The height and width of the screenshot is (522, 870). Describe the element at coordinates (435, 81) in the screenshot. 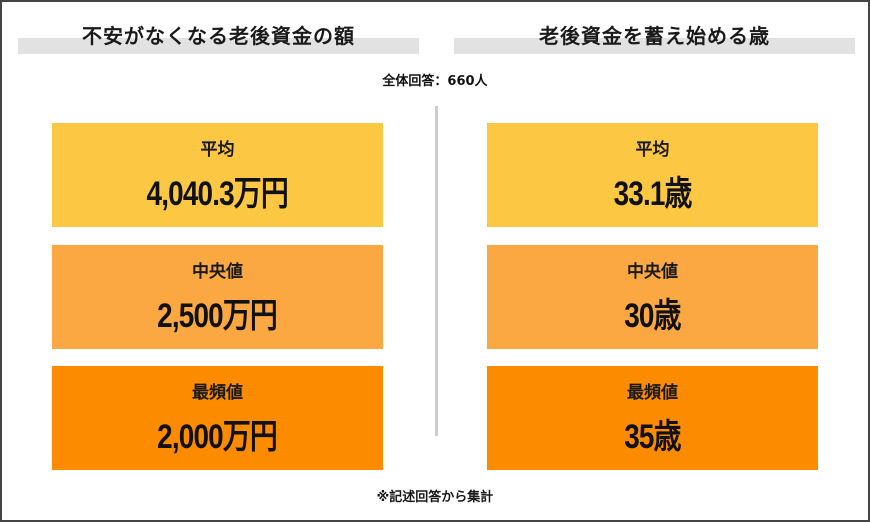

I see `respondent-count: 全体回答：660人` at that location.